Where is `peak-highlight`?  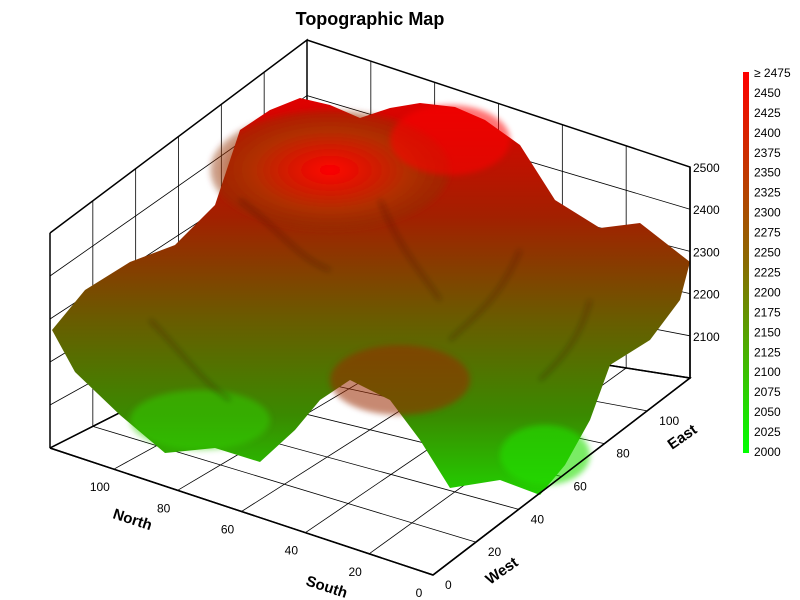
peak-highlight is located at coordinates (450, 140).